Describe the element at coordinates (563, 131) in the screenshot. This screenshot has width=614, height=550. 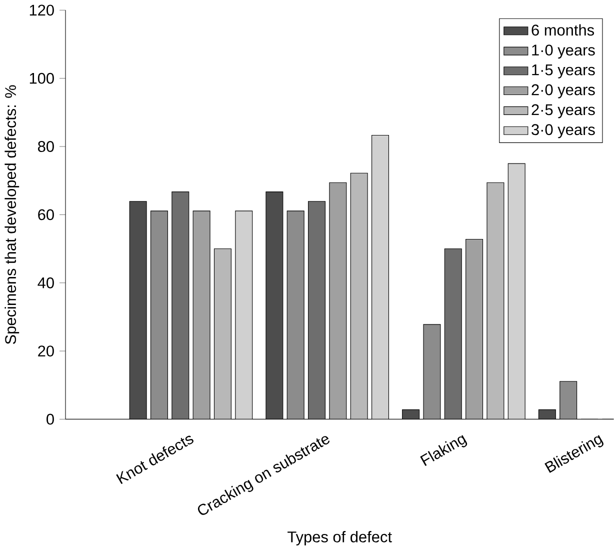
I see `legend-label: 3·0 years` at that location.